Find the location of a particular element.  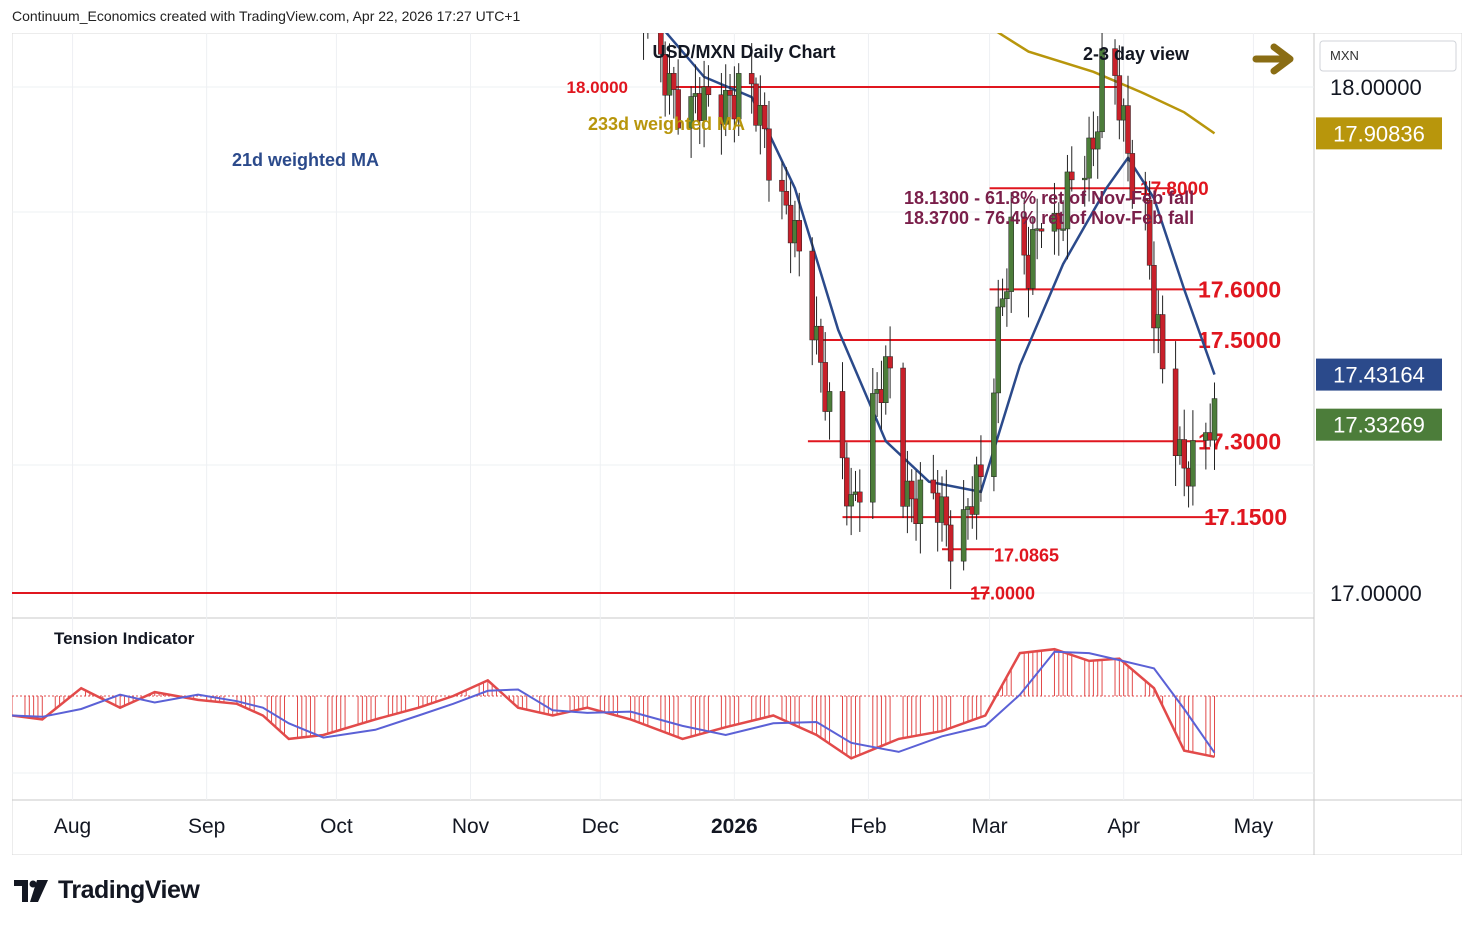

price-tag-label: 17.90836 is located at coordinates (1379, 133).